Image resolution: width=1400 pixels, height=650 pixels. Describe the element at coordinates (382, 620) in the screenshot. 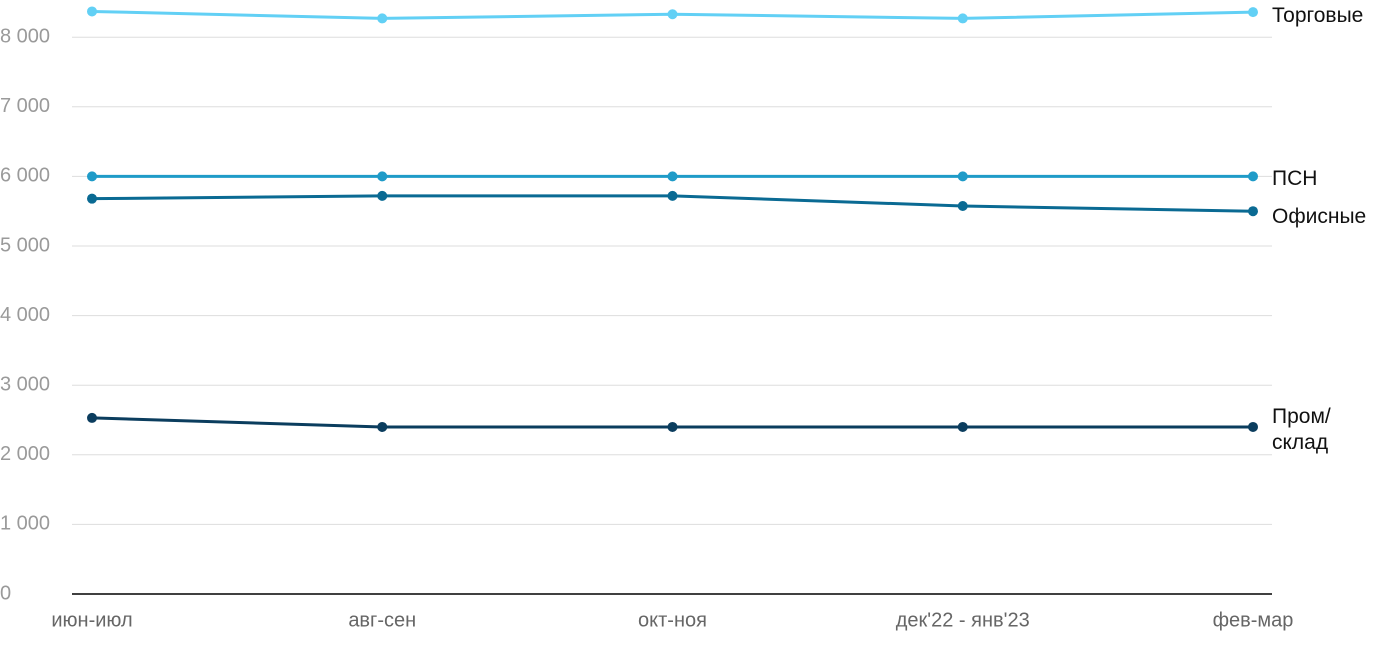

I see `x-tick-label: авг-сен` at that location.